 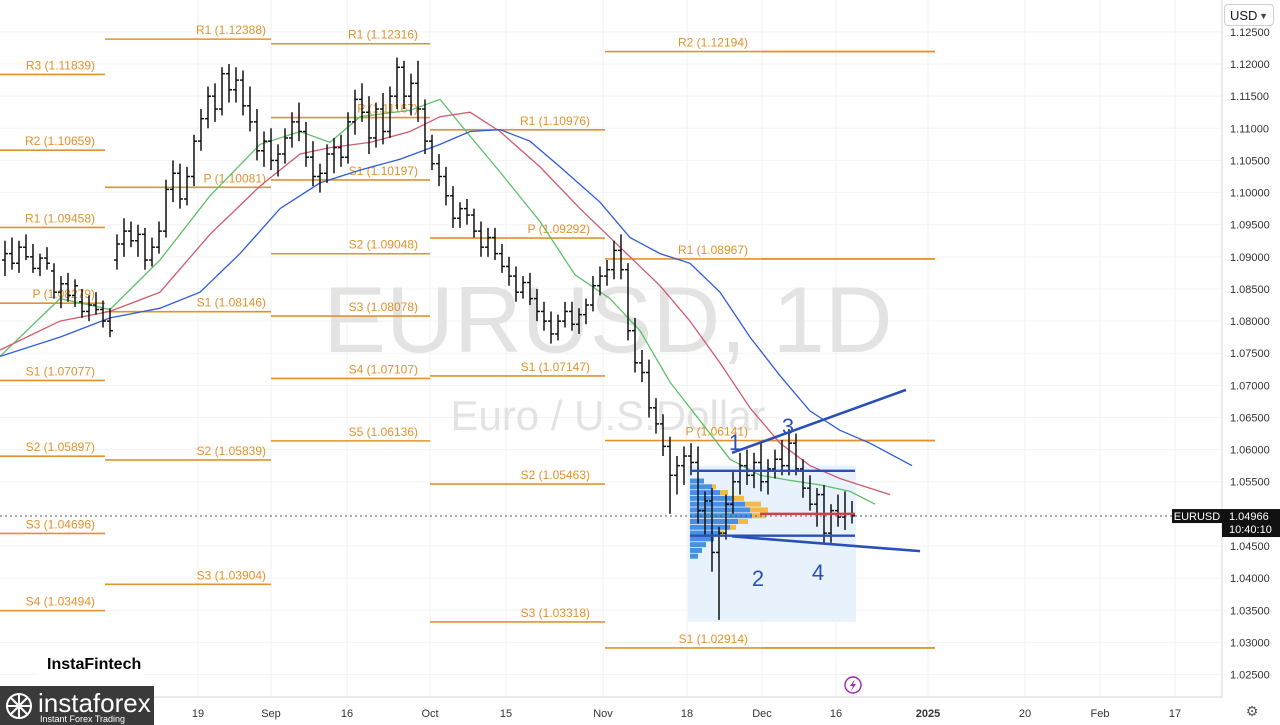 I want to click on channel-upper-line, so click(x=819, y=421).